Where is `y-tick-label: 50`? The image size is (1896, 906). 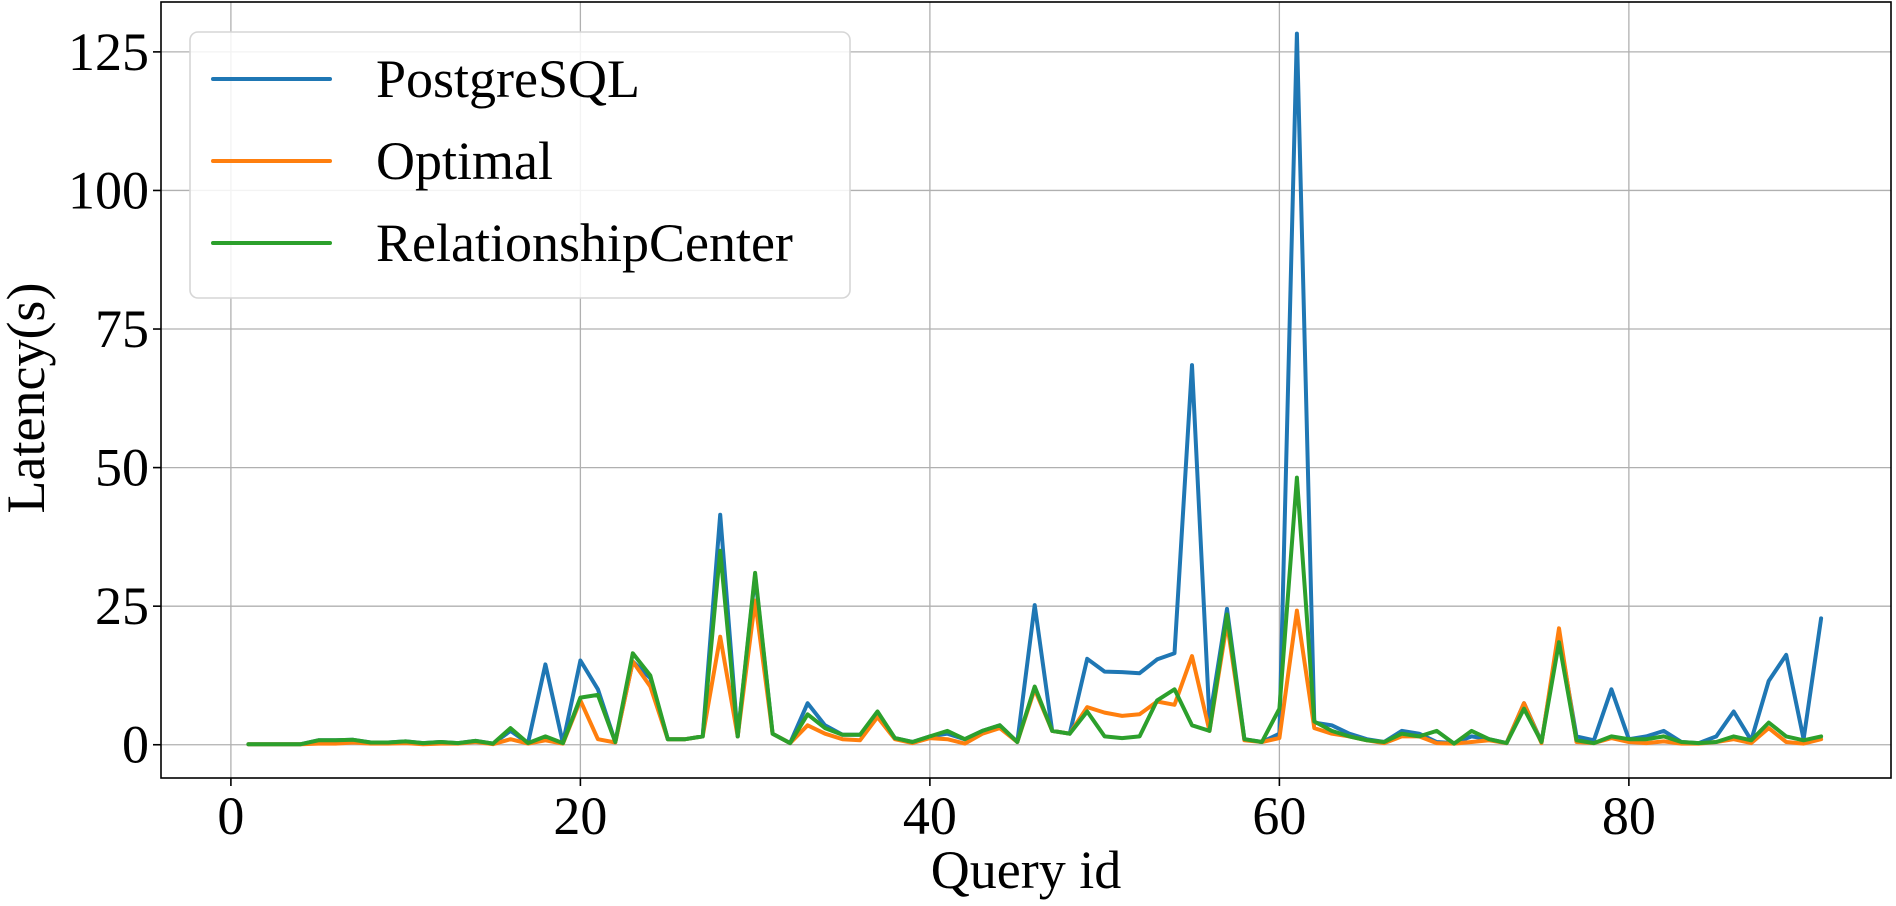 y-tick-label: 50 is located at coordinates (122, 468).